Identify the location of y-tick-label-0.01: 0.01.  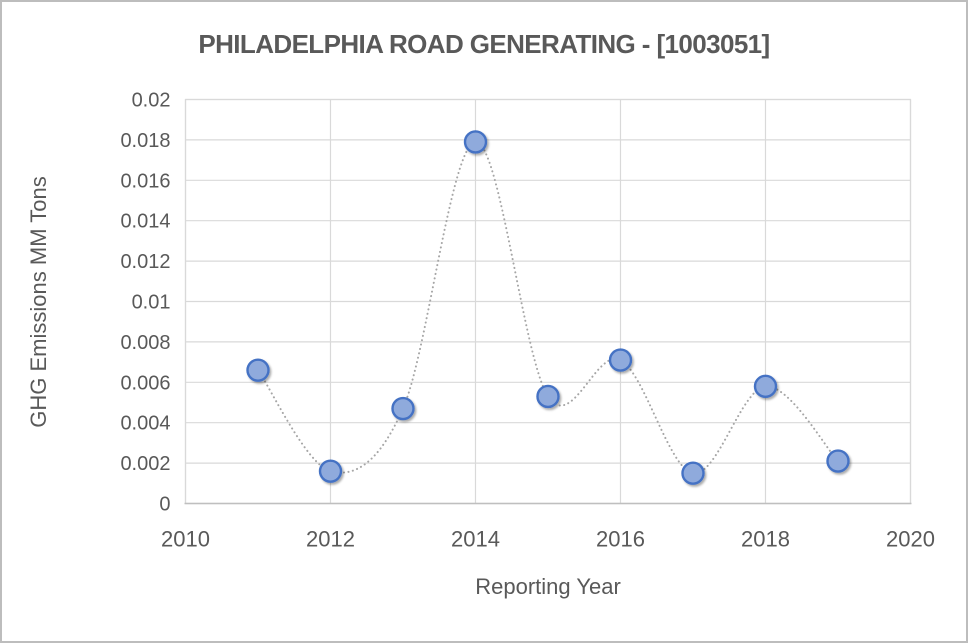
(151, 303).